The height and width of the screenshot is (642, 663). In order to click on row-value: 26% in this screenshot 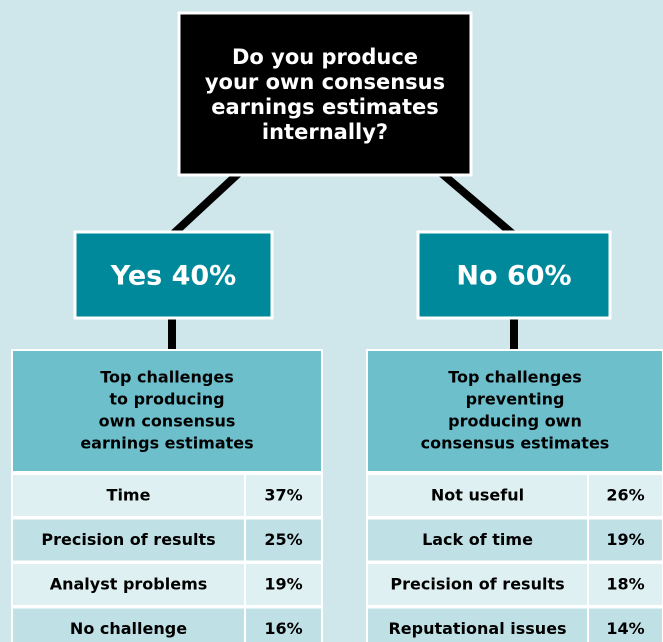, I will do `click(625, 495)`.